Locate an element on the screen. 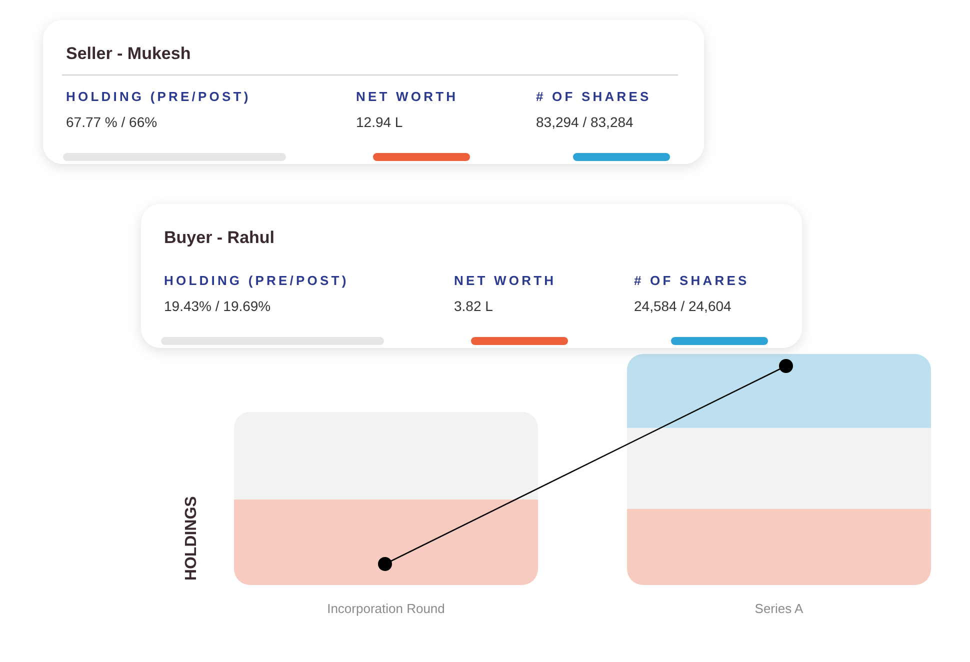 This screenshot has height=662, width=970. text: 24,584 / 24,604 is located at coordinates (683, 306).